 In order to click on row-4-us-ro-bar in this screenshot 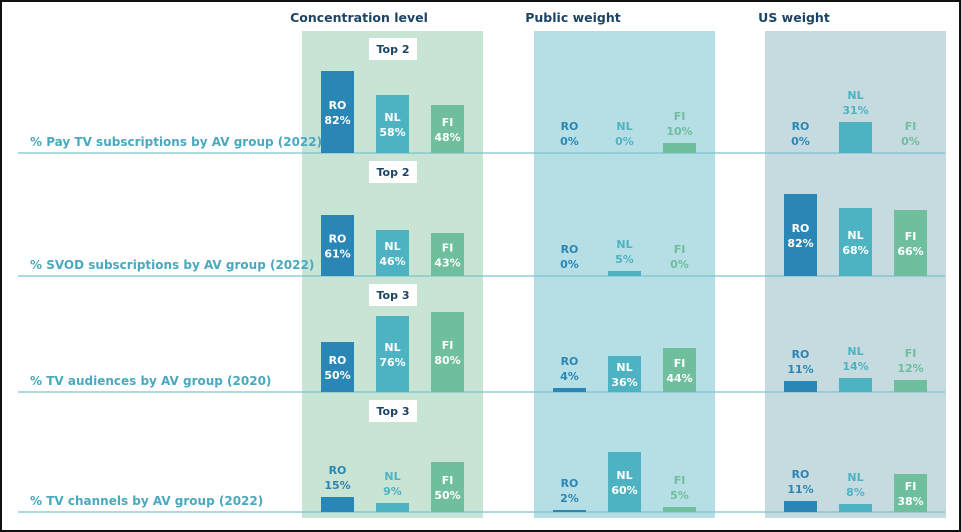, I will do `click(800, 506)`.